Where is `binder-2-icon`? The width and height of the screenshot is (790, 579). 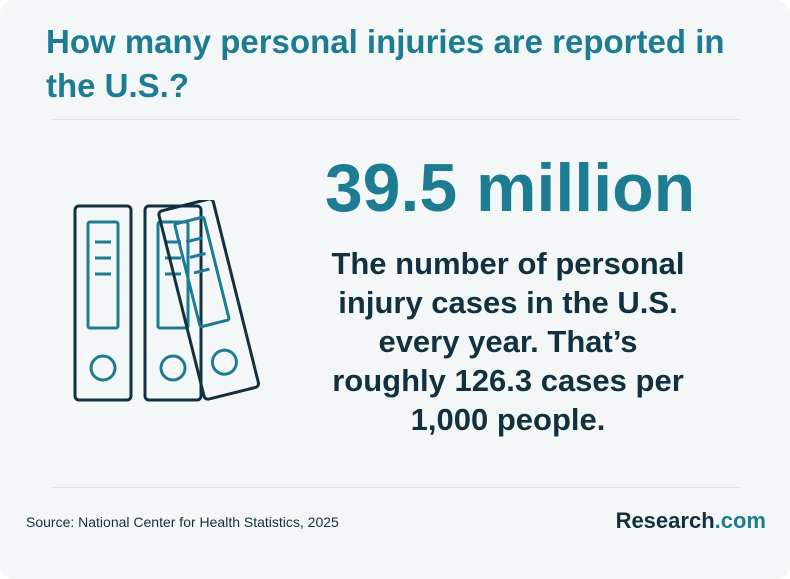 binder-2-icon is located at coordinates (173, 303).